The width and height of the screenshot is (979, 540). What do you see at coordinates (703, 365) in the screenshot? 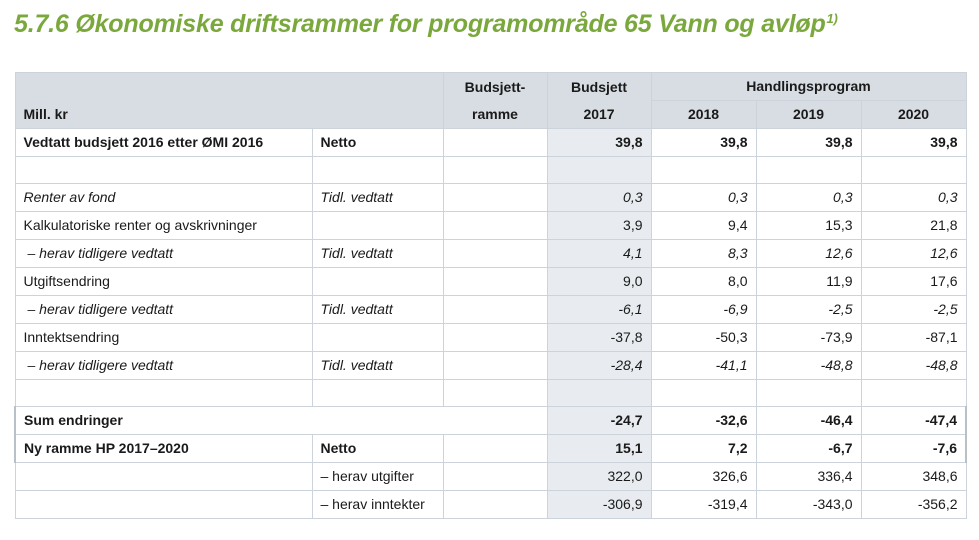
I see `year-2018-cell: -41,1` at bounding box center [703, 365].